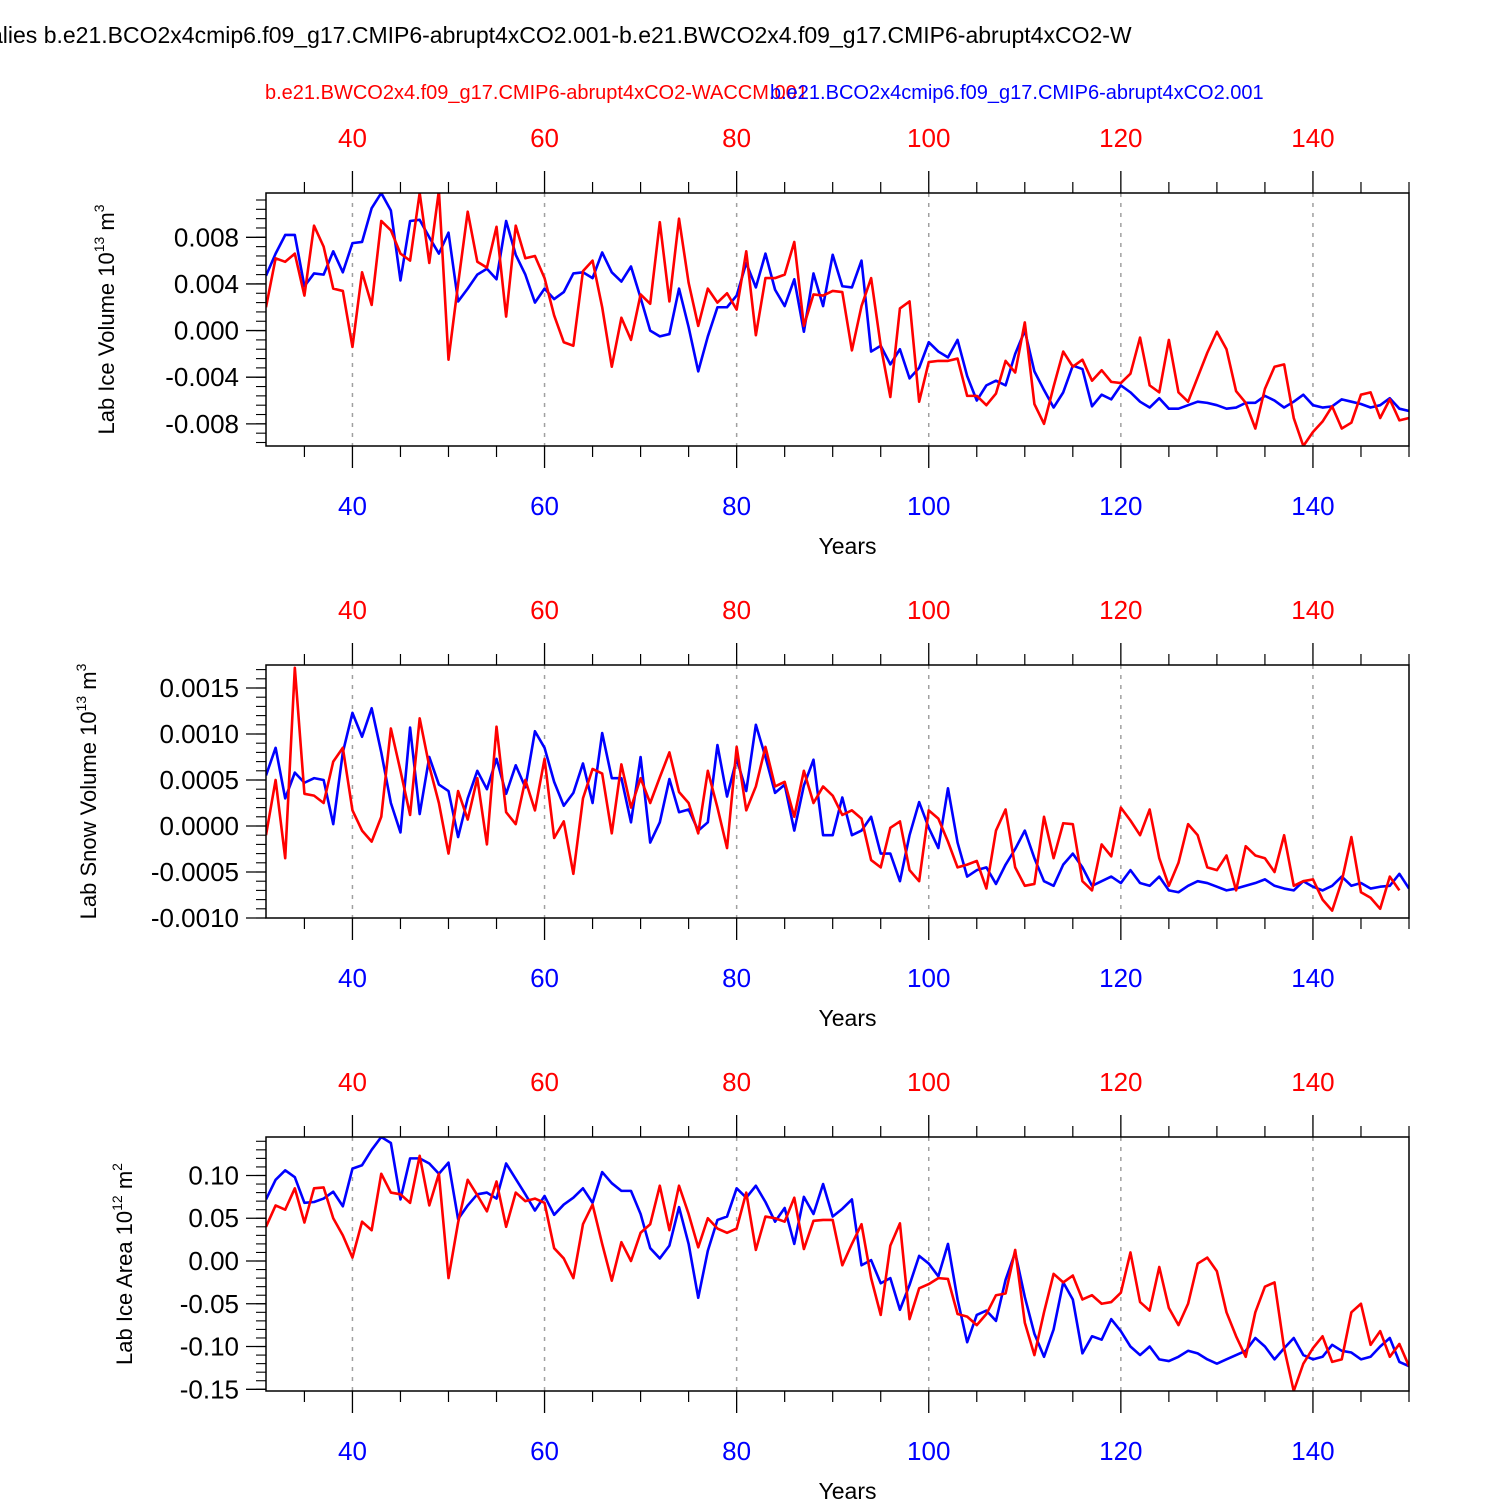 The image size is (1500, 1500). I want to click on y-label-unit-exponent: 2, so click(117, 1167).